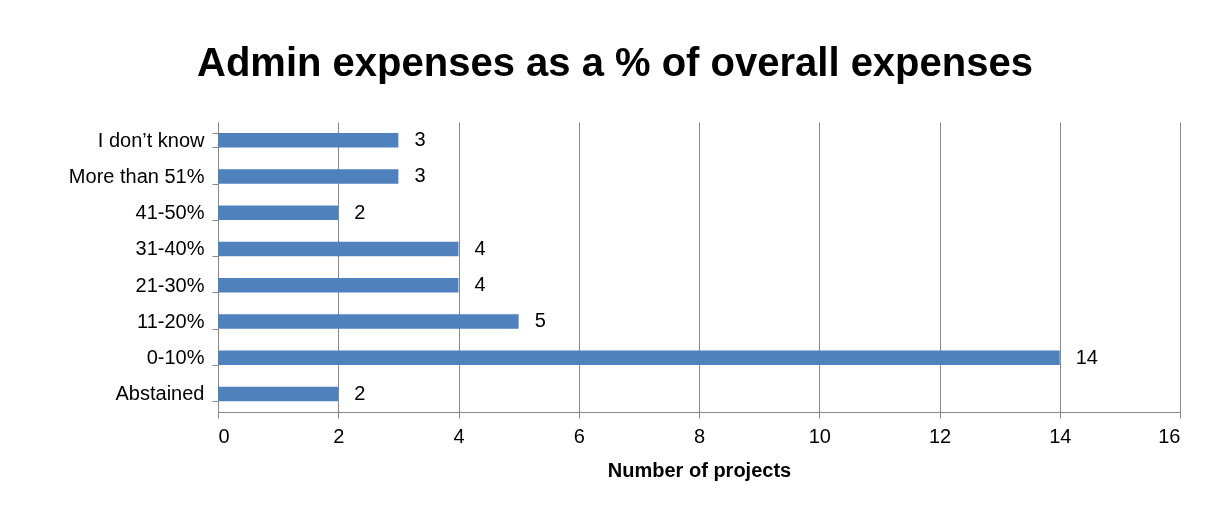 The height and width of the screenshot is (529, 1230). I want to click on x-tick-label: 8, so click(699, 435).